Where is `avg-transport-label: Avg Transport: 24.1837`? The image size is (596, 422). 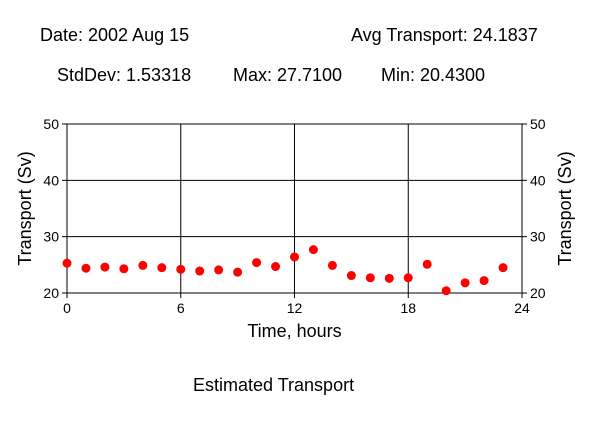 avg-transport-label: Avg Transport: 24.1837 is located at coordinates (444, 35).